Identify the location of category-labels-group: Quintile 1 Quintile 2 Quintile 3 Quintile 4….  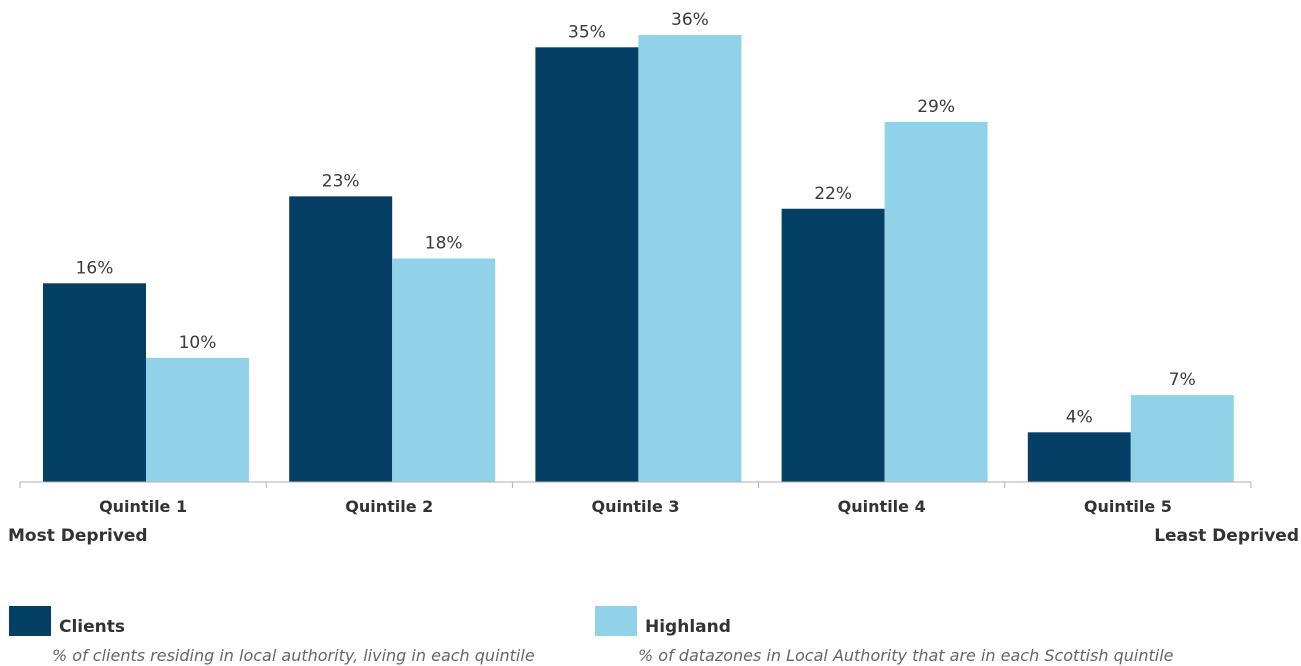
(635, 506).